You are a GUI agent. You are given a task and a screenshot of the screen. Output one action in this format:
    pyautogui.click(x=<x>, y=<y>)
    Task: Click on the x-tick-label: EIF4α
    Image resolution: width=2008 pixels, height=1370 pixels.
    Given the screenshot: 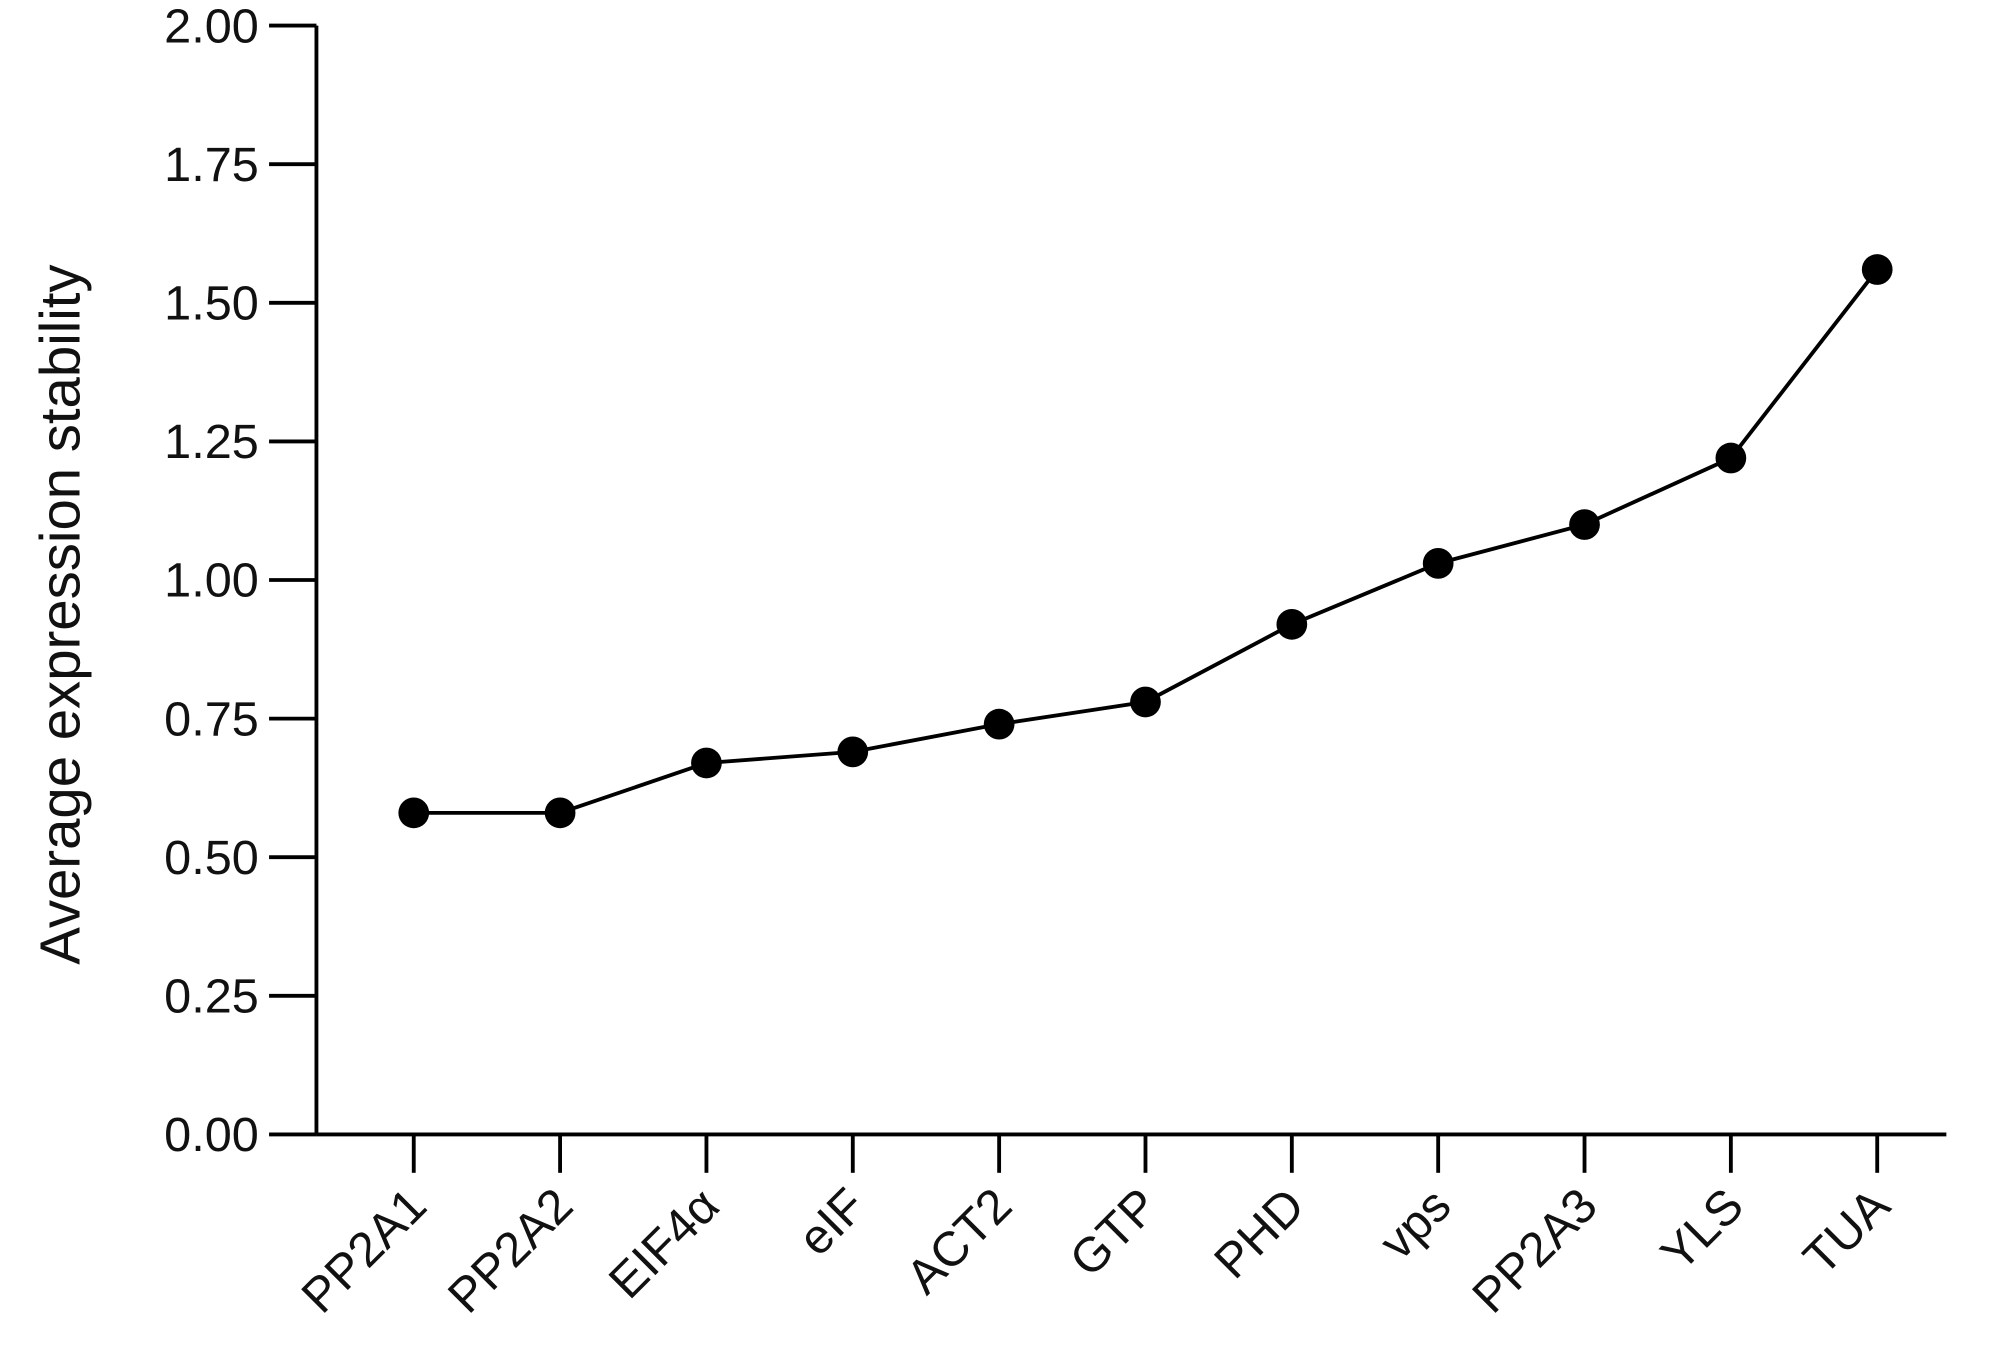 What is the action you would take?
    pyautogui.click(x=664, y=1243)
    